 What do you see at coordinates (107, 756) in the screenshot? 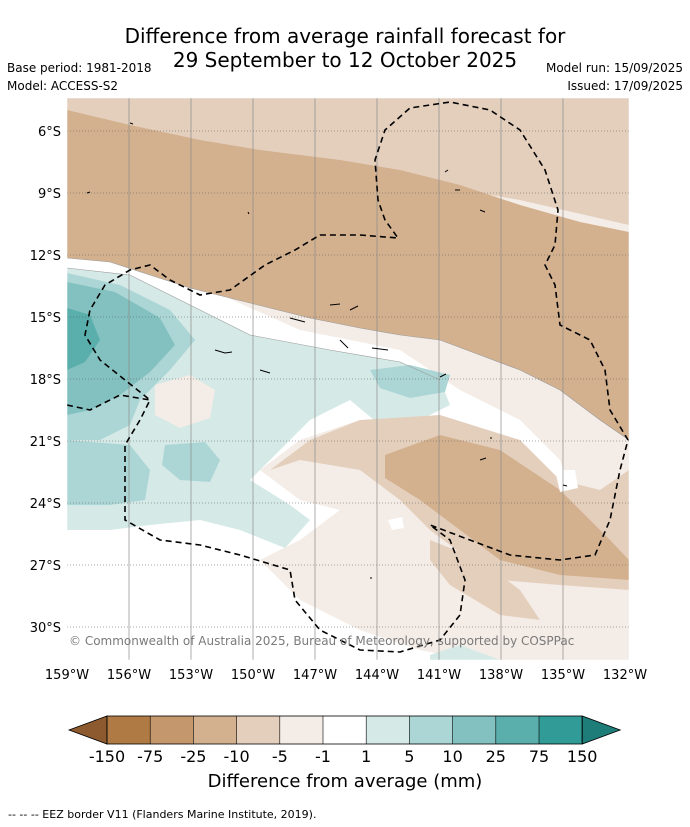
I see `colorbar-tick-label: -150` at bounding box center [107, 756].